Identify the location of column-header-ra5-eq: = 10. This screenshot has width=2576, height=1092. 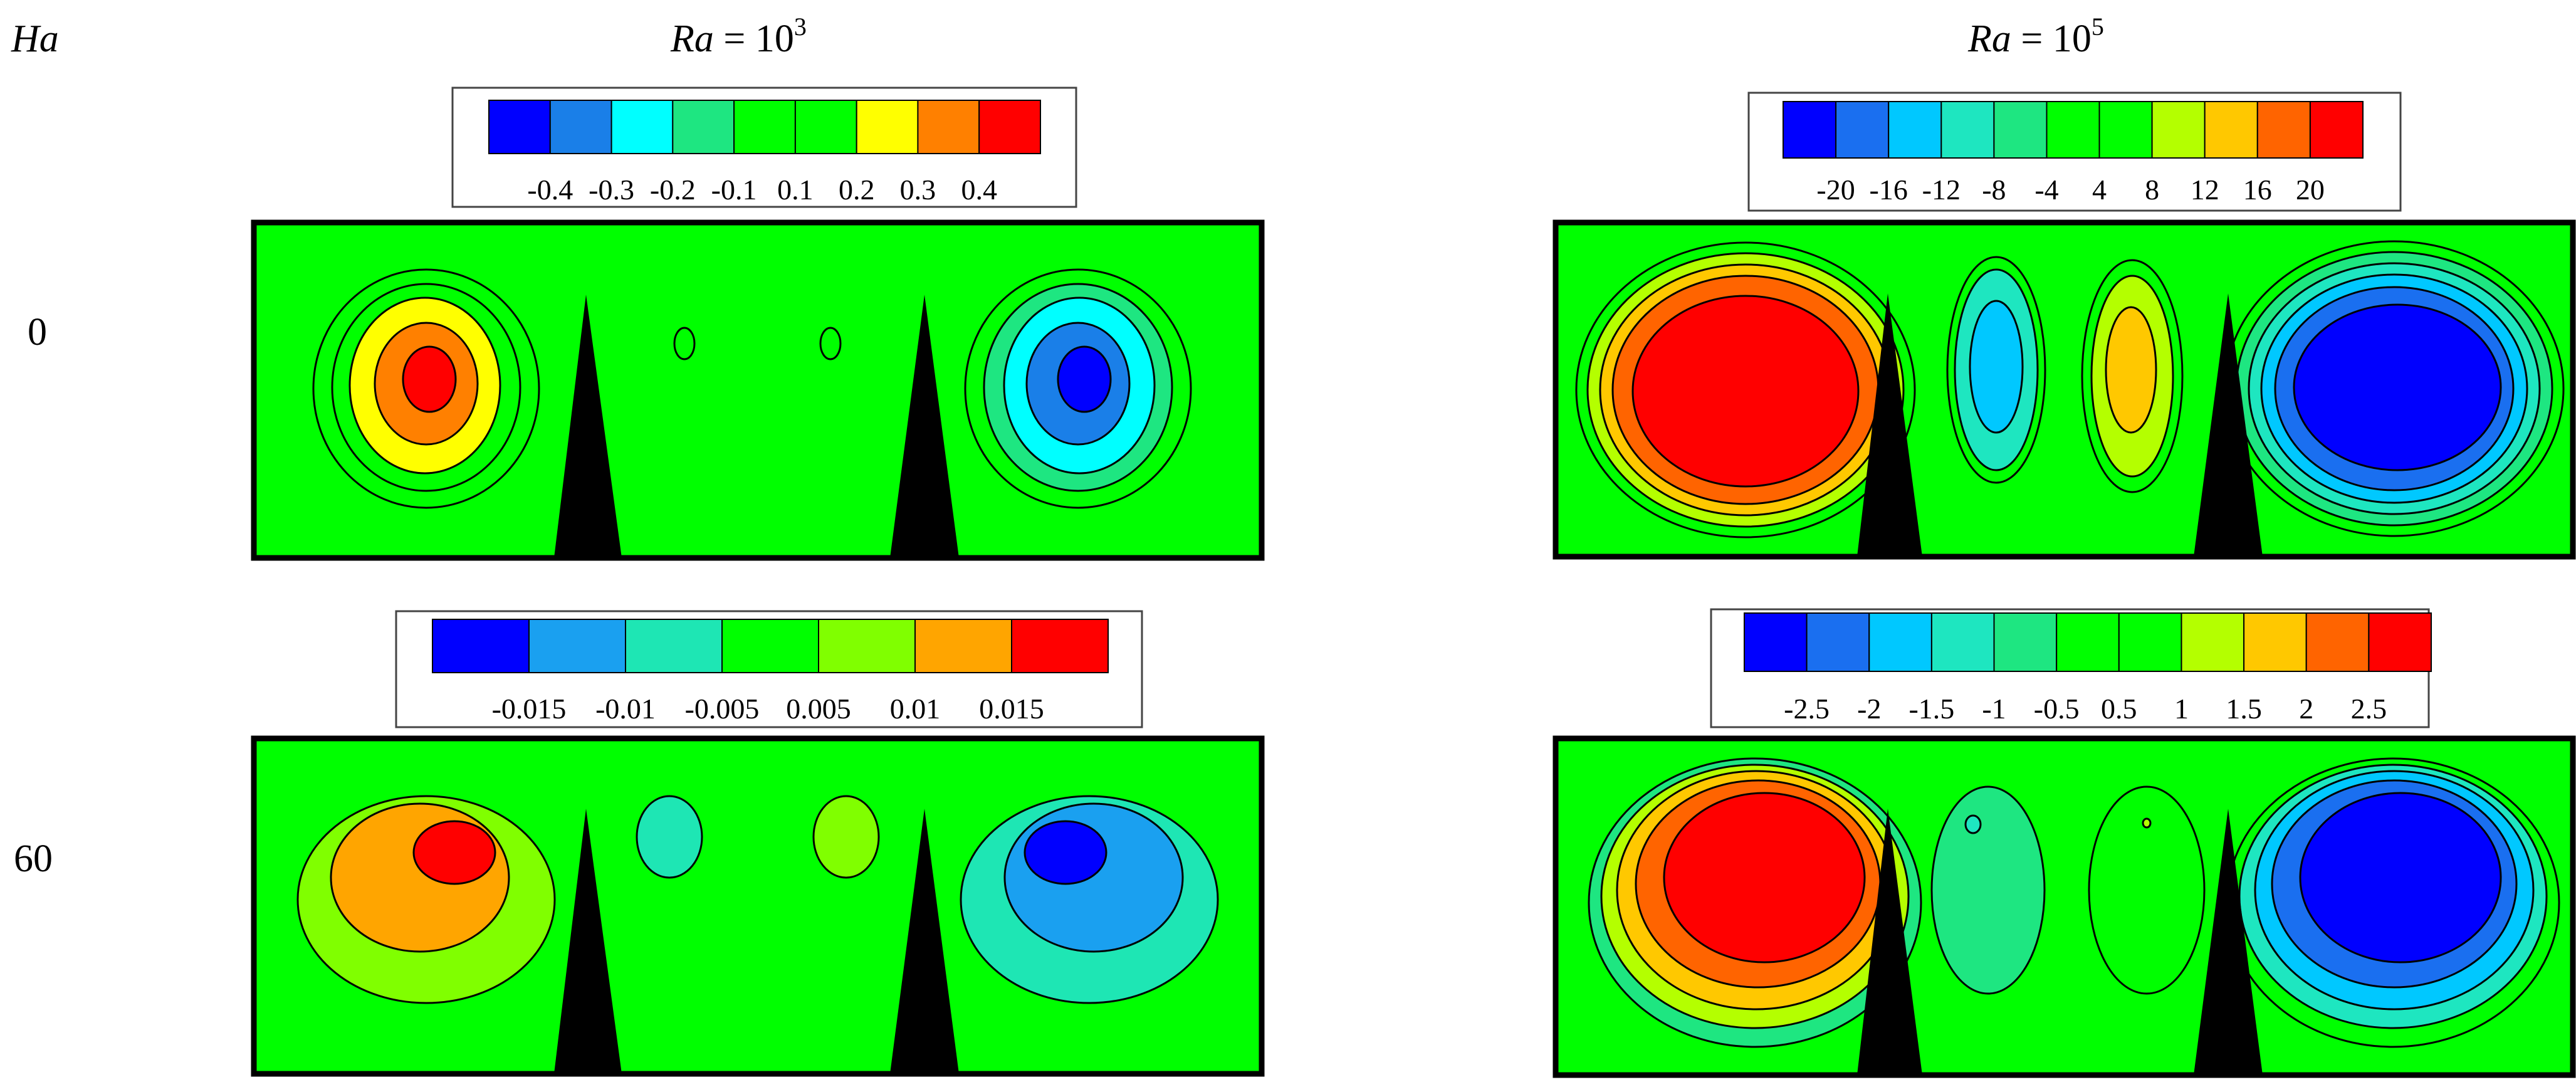
(2051, 39).